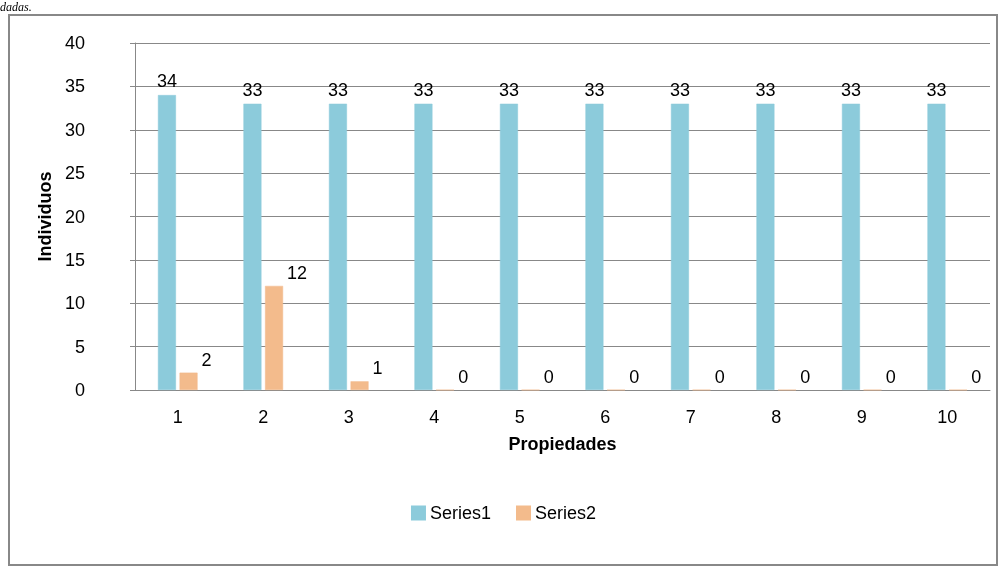 The width and height of the screenshot is (1007, 567). I want to click on x-tick-label: 4, so click(434, 417).